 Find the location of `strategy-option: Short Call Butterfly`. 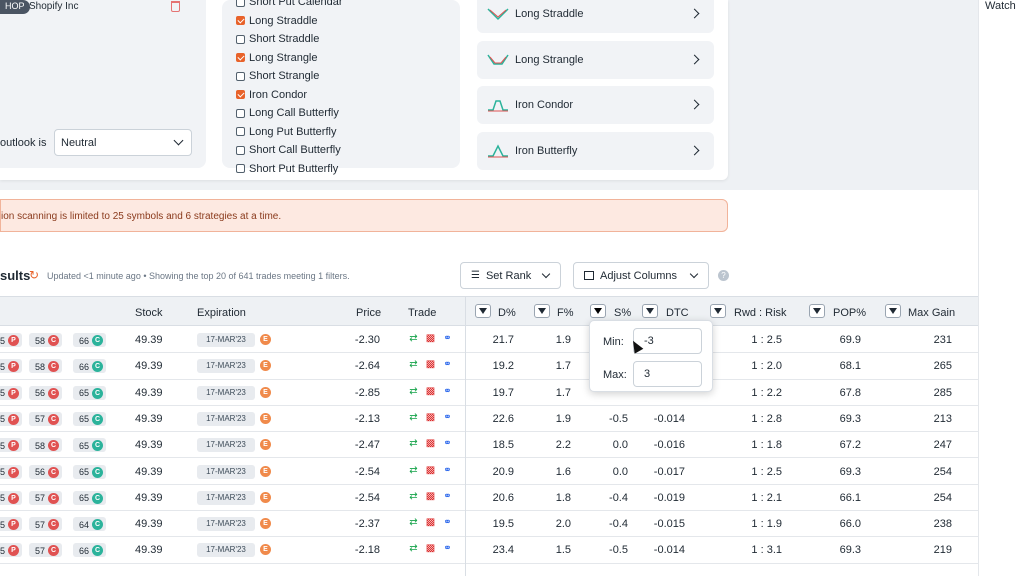

strategy-option: Short Call Butterfly is located at coordinates (289, 150).